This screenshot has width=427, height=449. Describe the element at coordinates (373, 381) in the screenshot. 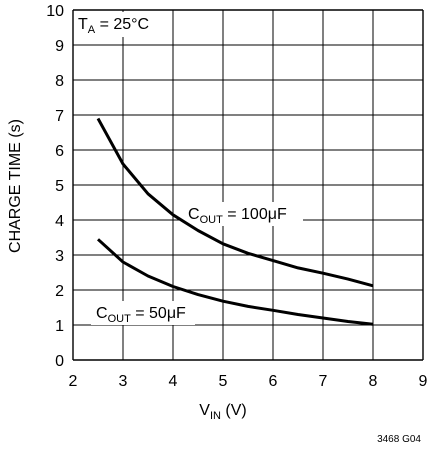

I see `x-tick-label: 8` at that location.